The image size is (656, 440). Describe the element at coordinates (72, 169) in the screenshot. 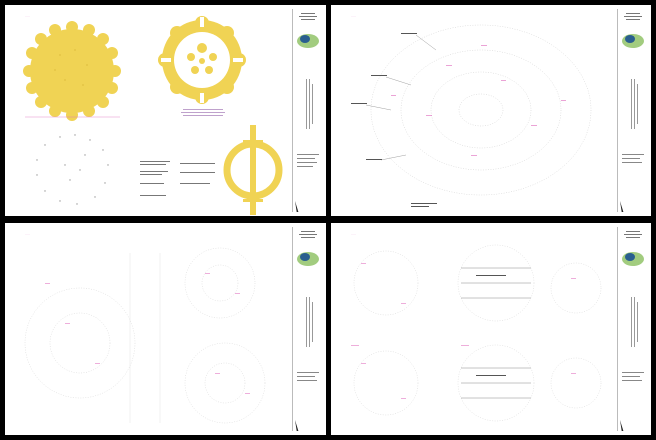

I see `dotted-plan` at that location.